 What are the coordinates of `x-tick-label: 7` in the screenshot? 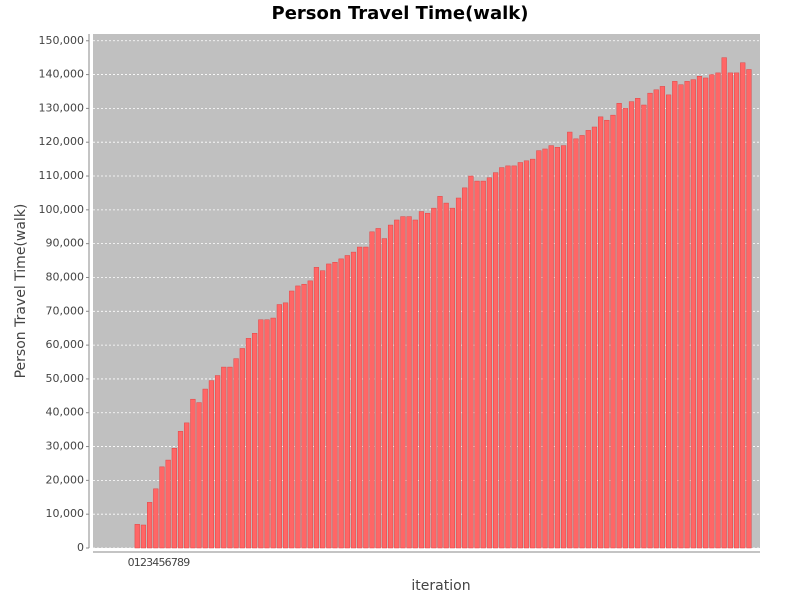 It's located at (174, 562).